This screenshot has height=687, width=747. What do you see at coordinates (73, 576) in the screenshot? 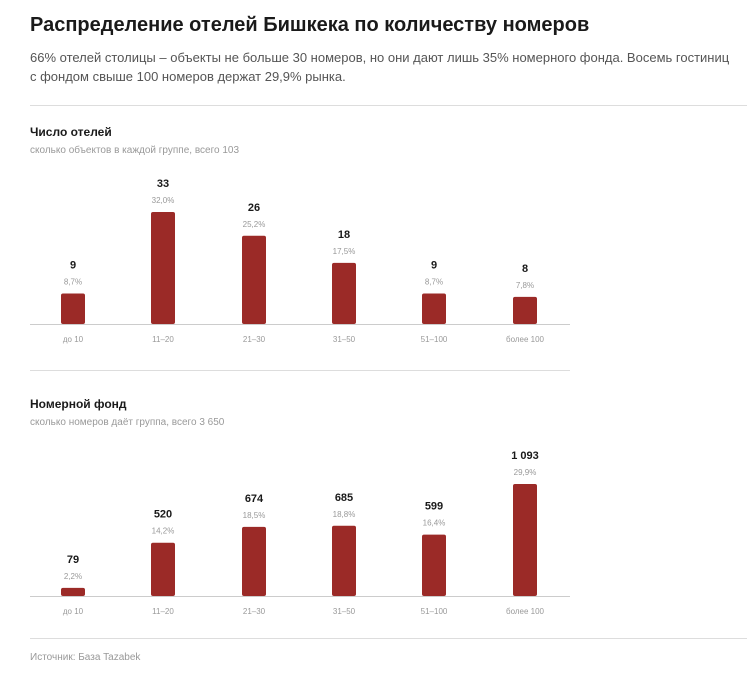
I see `percent-label: 2,2%` at bounding box center [73, 576].